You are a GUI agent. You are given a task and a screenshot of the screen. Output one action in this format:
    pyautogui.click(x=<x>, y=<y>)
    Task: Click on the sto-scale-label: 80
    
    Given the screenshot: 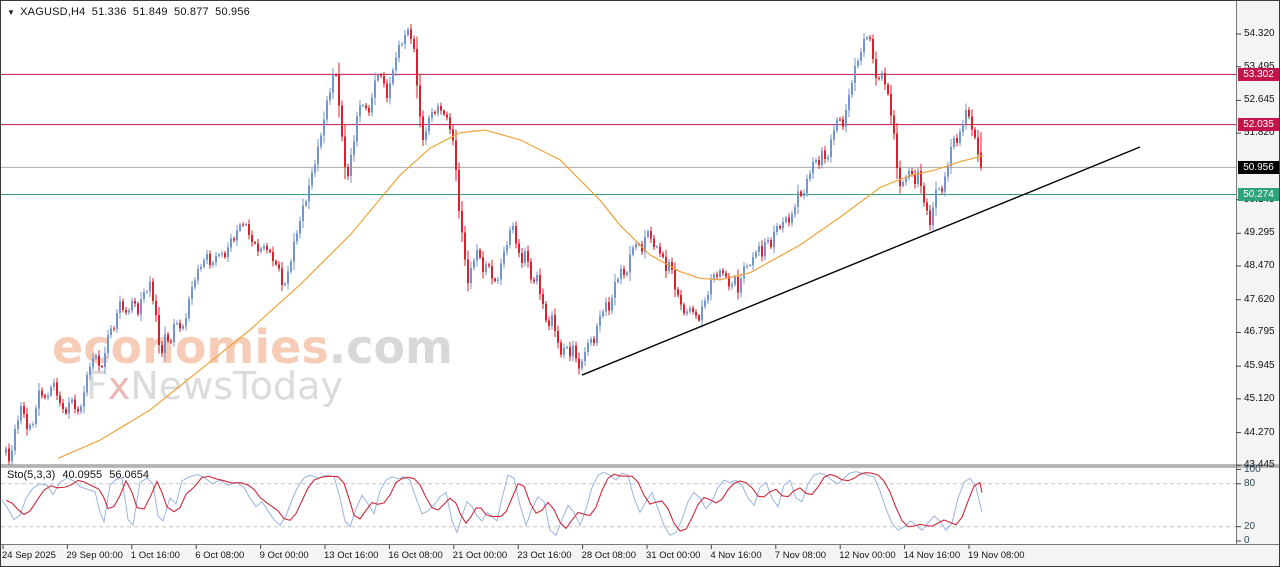 What is the action you would take?
    pyautogui.click(x=1250, y=483)
    